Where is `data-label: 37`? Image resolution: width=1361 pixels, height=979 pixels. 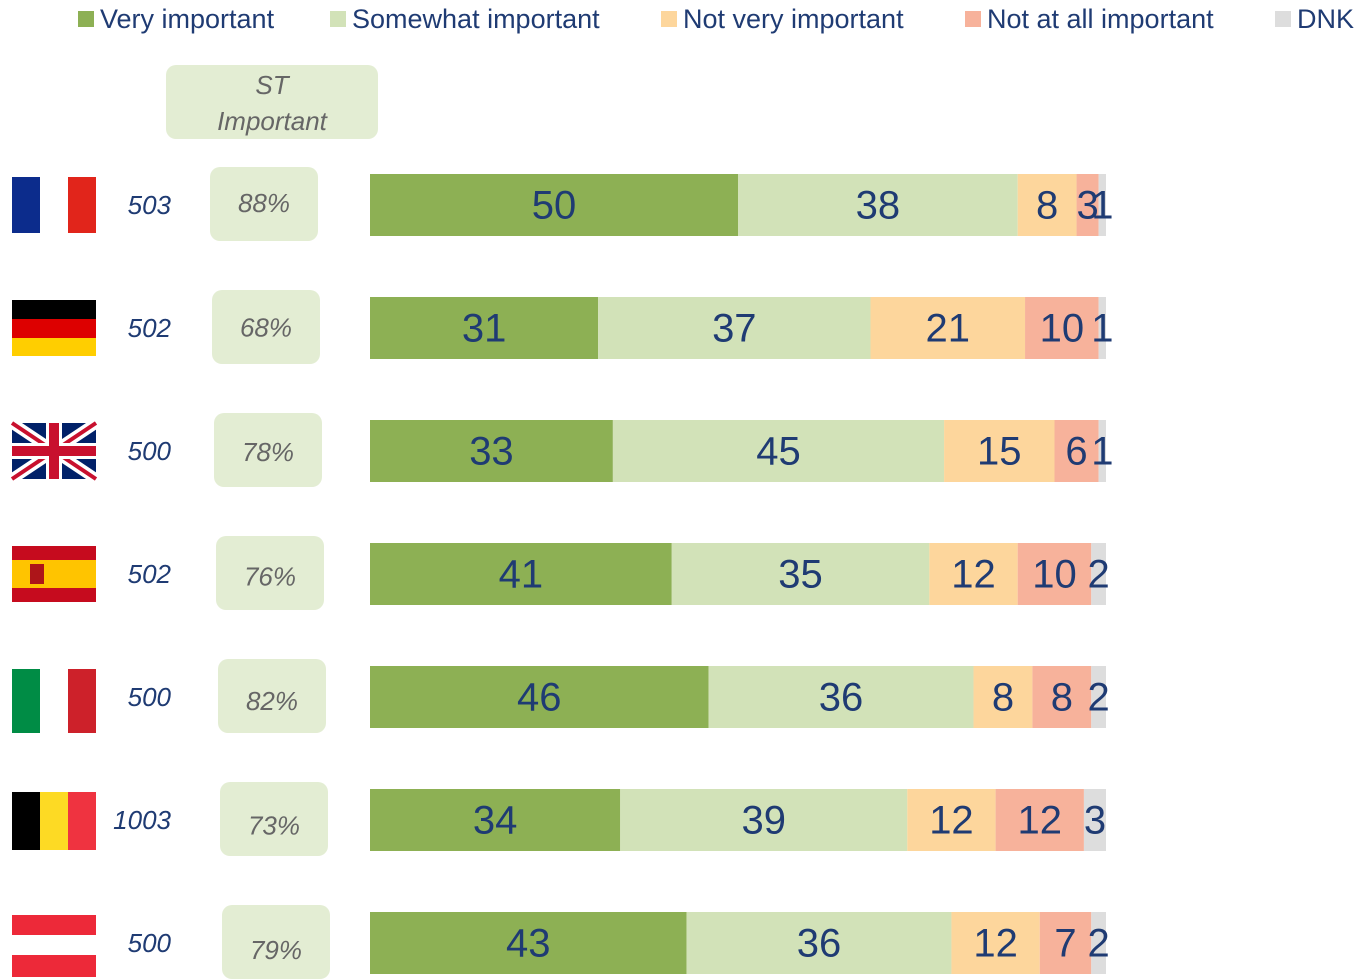
data-label: 37 is located at coordinates (734, 329).